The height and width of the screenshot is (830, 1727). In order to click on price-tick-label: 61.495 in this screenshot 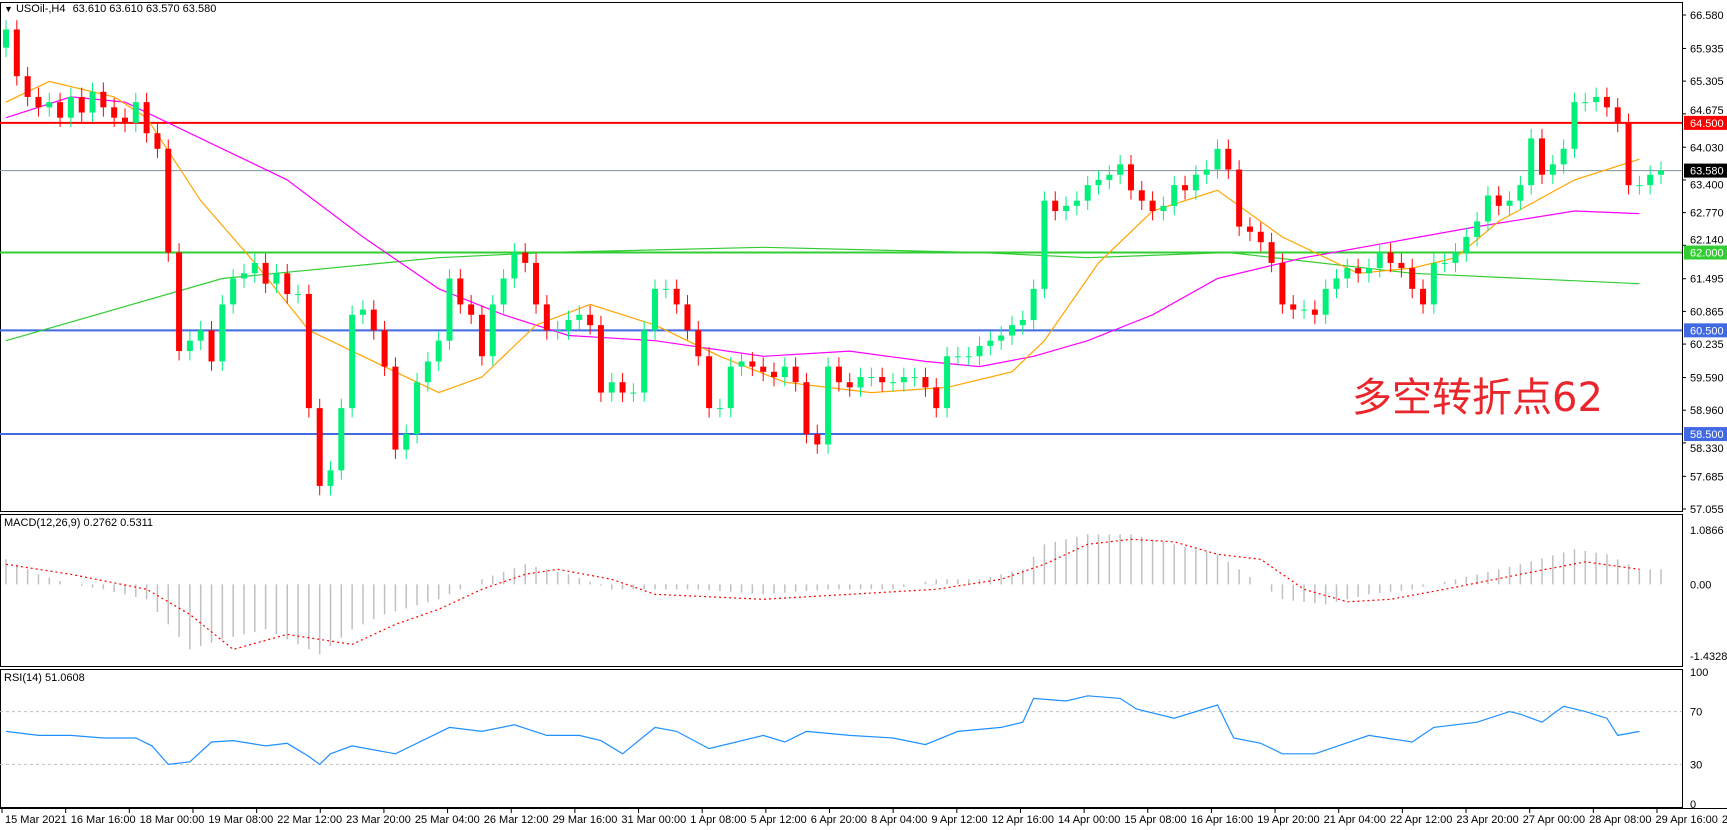, I will do `click(1707, 280)`.